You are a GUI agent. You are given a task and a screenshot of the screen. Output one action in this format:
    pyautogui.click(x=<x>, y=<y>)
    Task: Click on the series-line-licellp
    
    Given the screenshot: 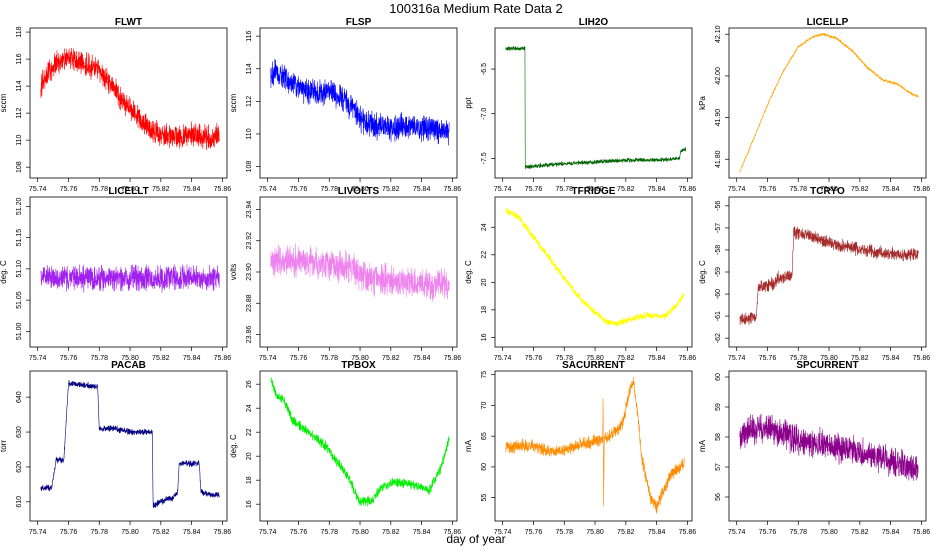 What is the action you would take?
    pyautogui.click(x=829, y=102)
    